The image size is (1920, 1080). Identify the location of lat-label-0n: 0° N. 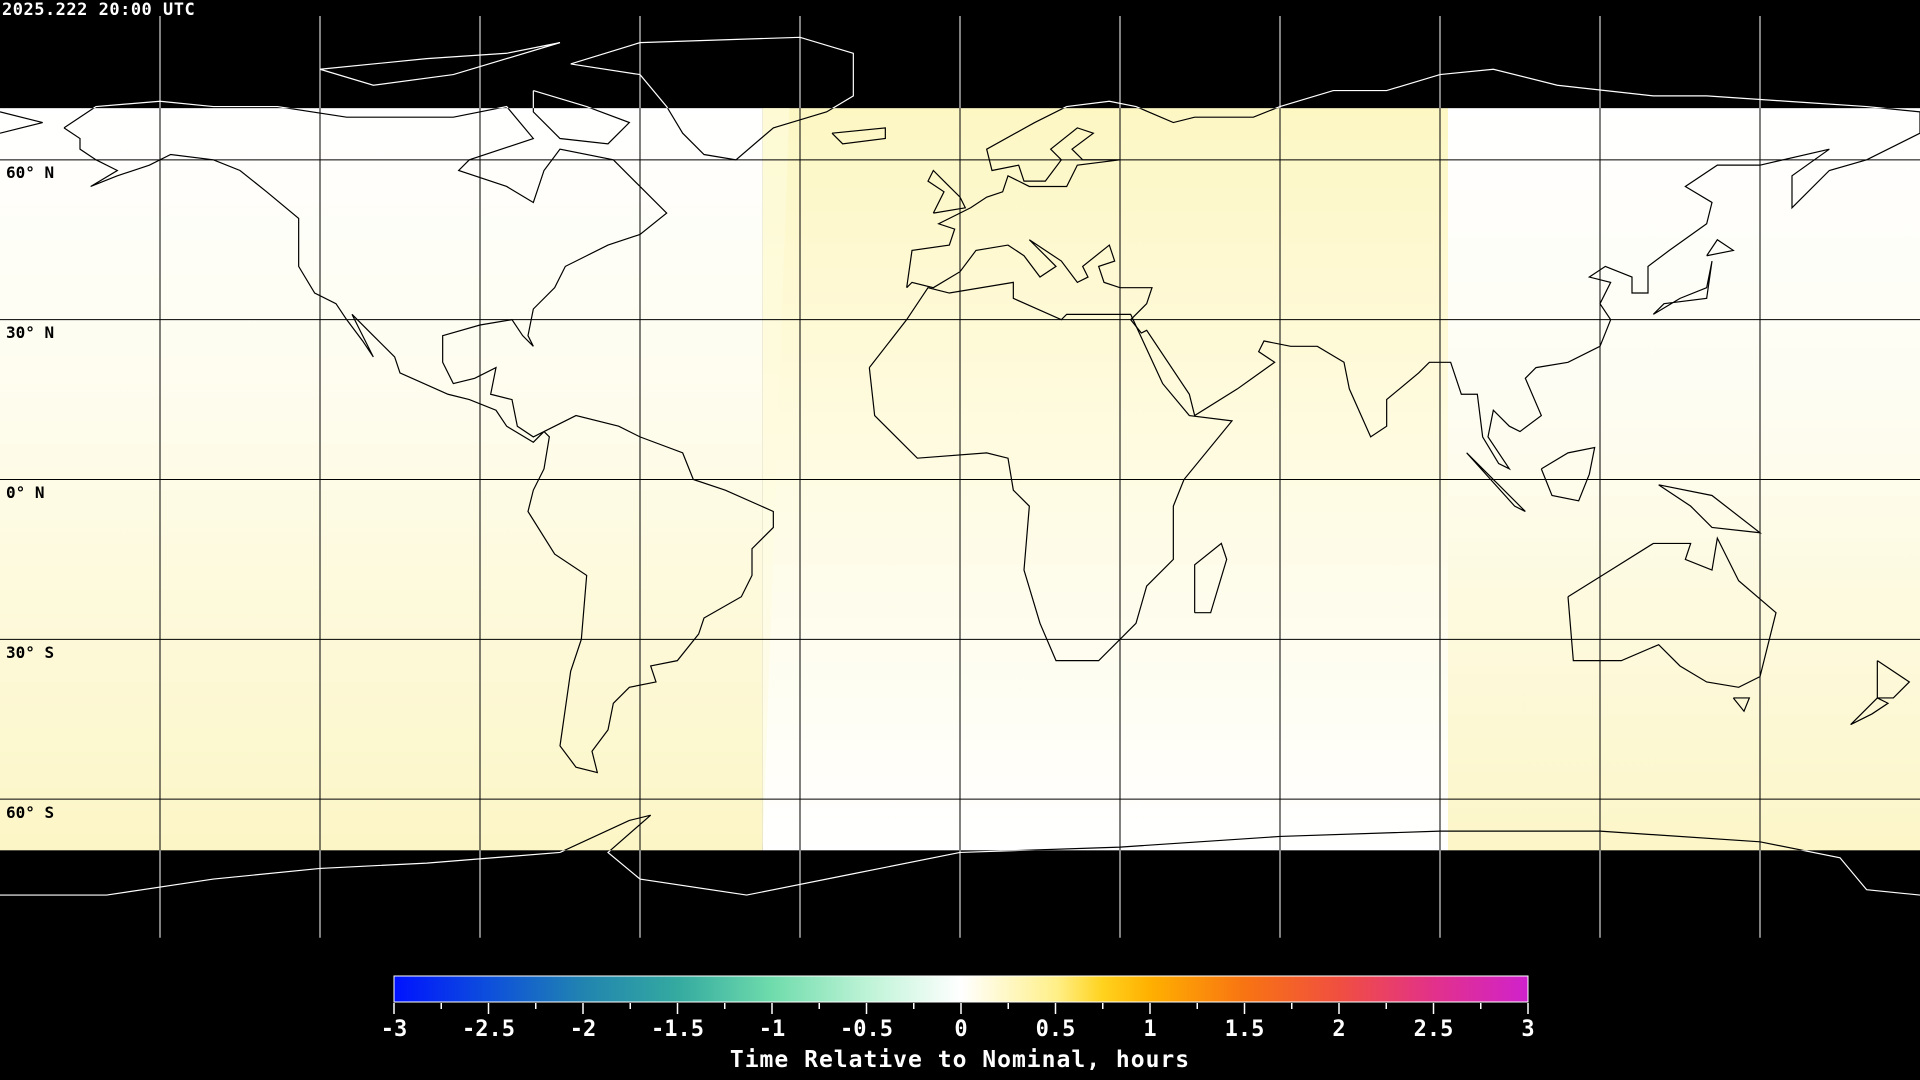
(25, 492).